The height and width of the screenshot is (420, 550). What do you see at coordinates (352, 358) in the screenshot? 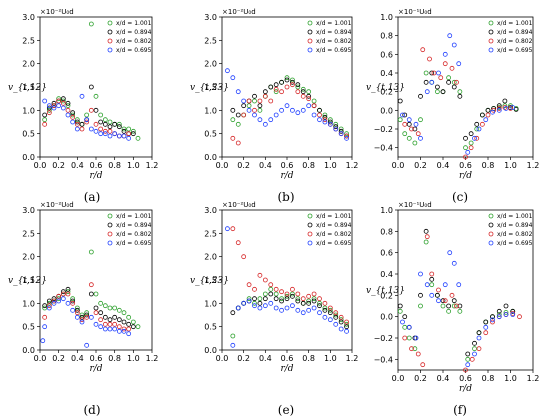
I see `x-tick-label: 1.2` at bounding box center [352, 358].